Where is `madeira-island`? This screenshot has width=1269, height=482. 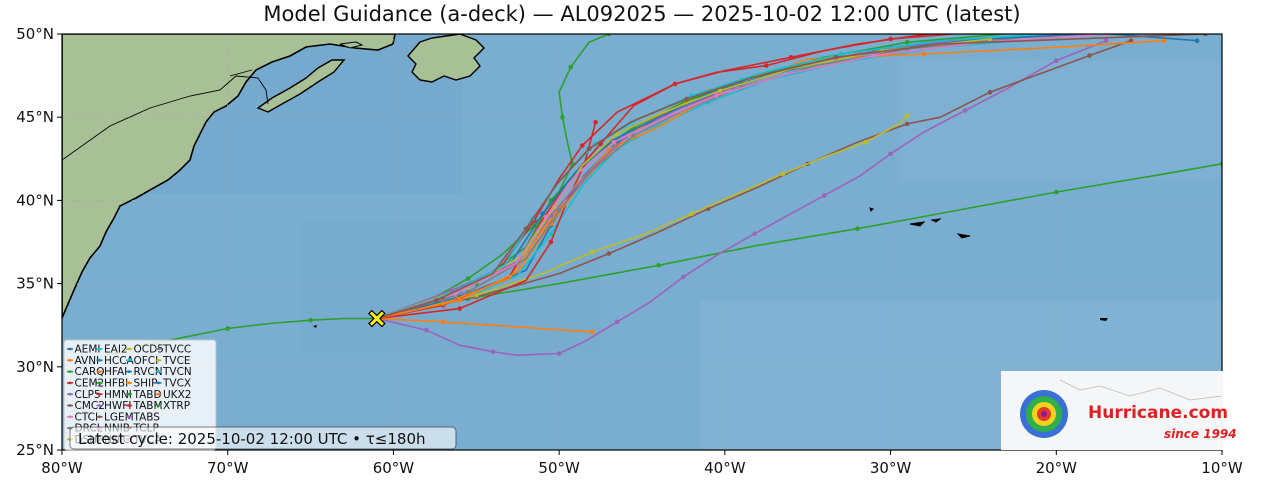 madeira-island is located at coordinates (1104, 319).